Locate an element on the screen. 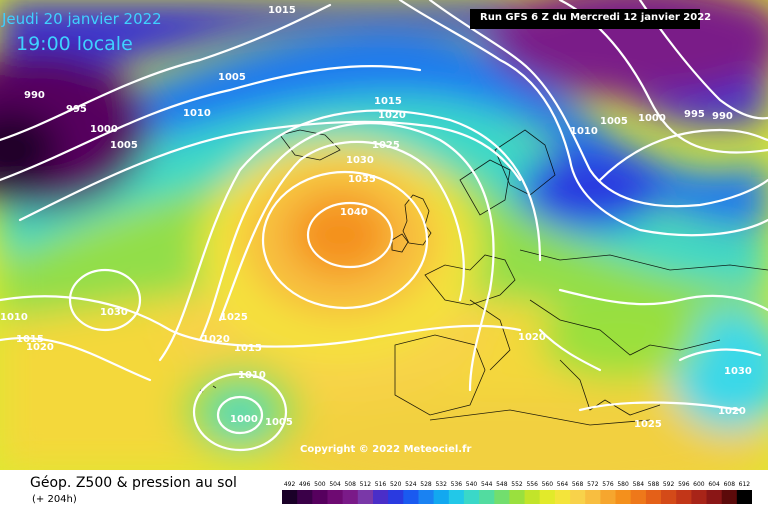 Image resolution: width=768 pixels, height=512 pixels. legend-label: 556 is located at coordinates (532, 484).